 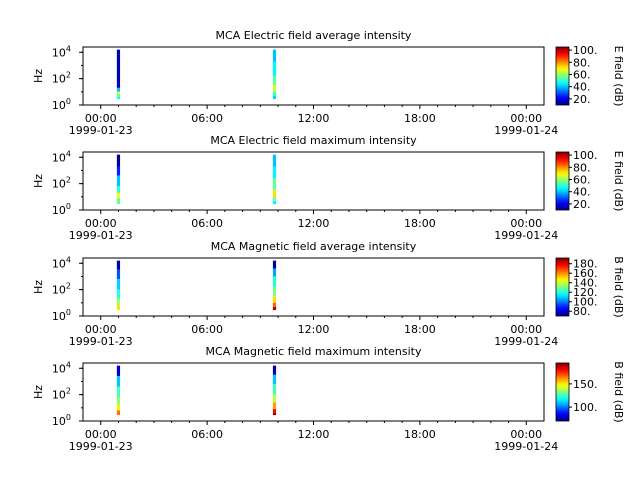 What do you see at coordinates (582, 62) in the screenshot?
I see `colorbar-tick-label: 80.` at bounding box center [582, 62].